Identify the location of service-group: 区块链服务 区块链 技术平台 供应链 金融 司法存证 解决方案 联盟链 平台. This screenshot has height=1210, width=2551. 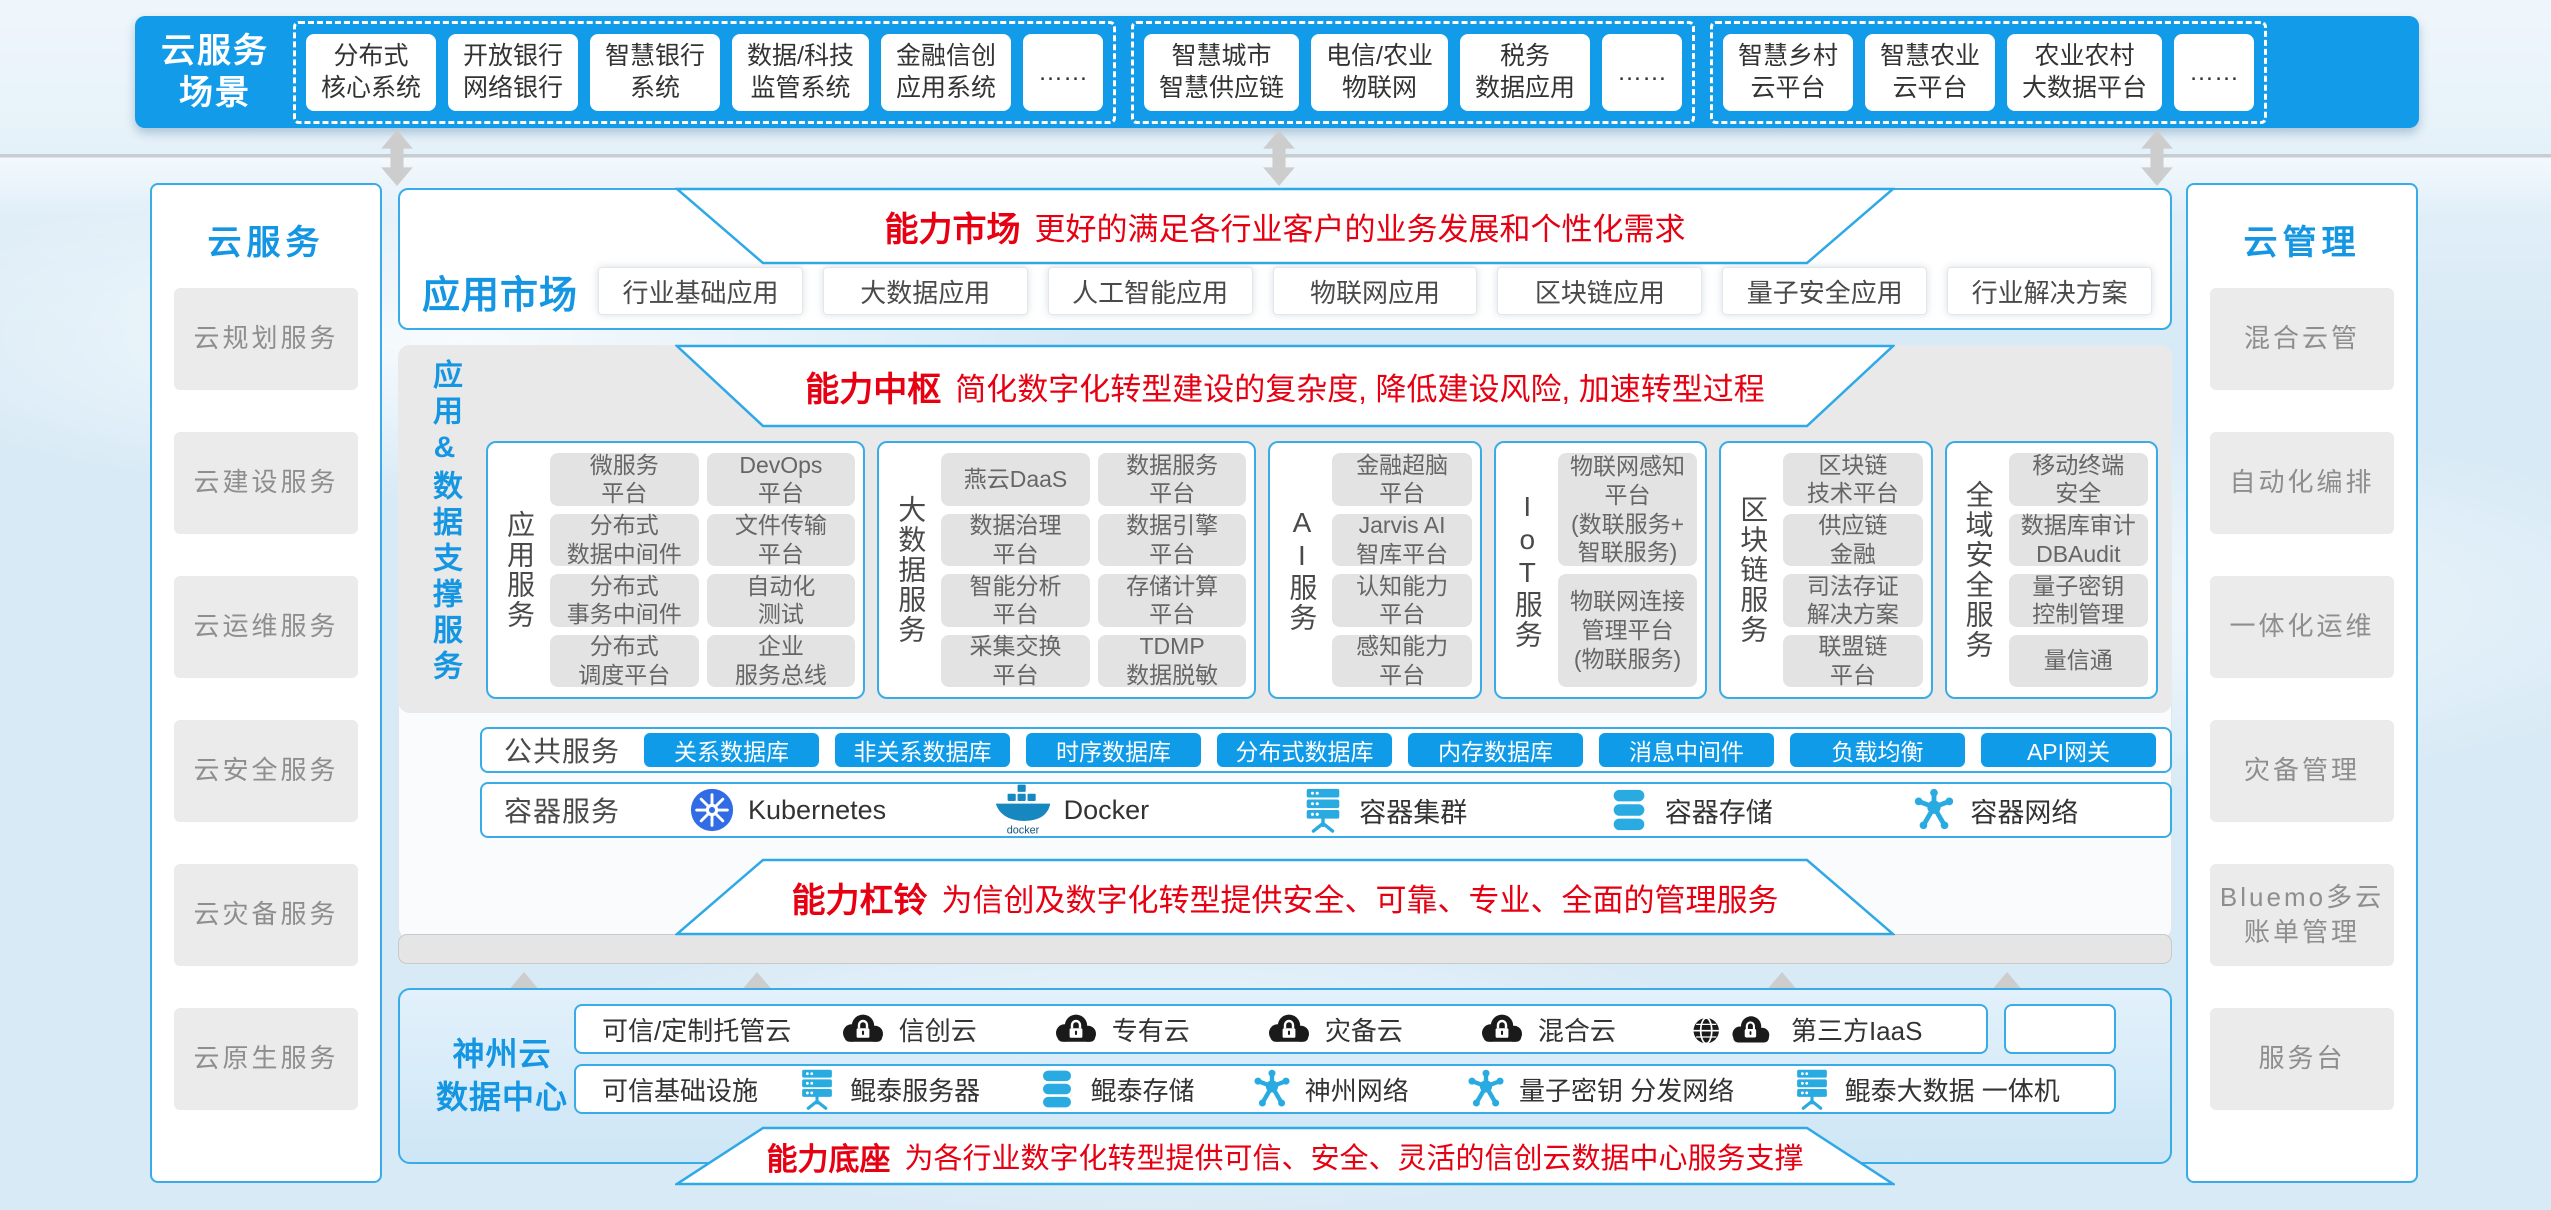
(1826, 570).